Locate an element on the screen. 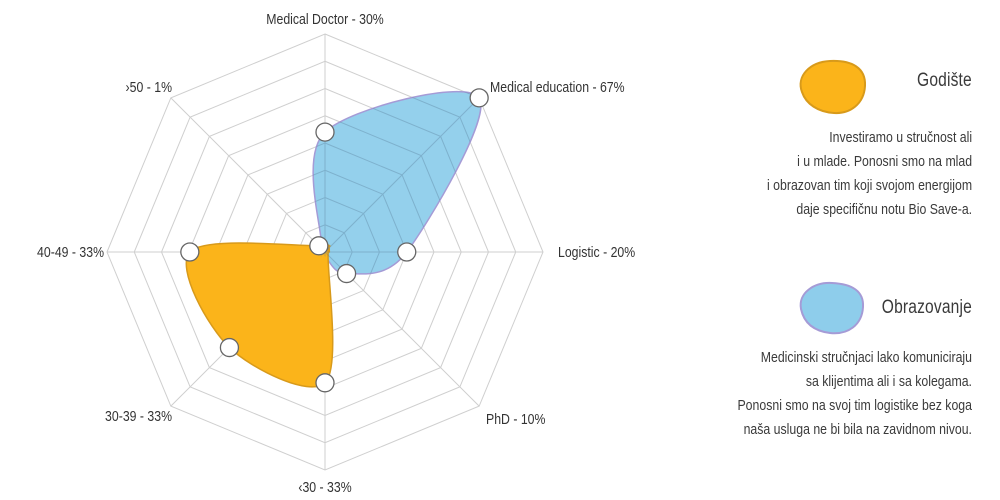 Image resolution: width=1000 pixels, height=500 pixels. legend-title: Obrazovanje is located at coordinates (926, 307).